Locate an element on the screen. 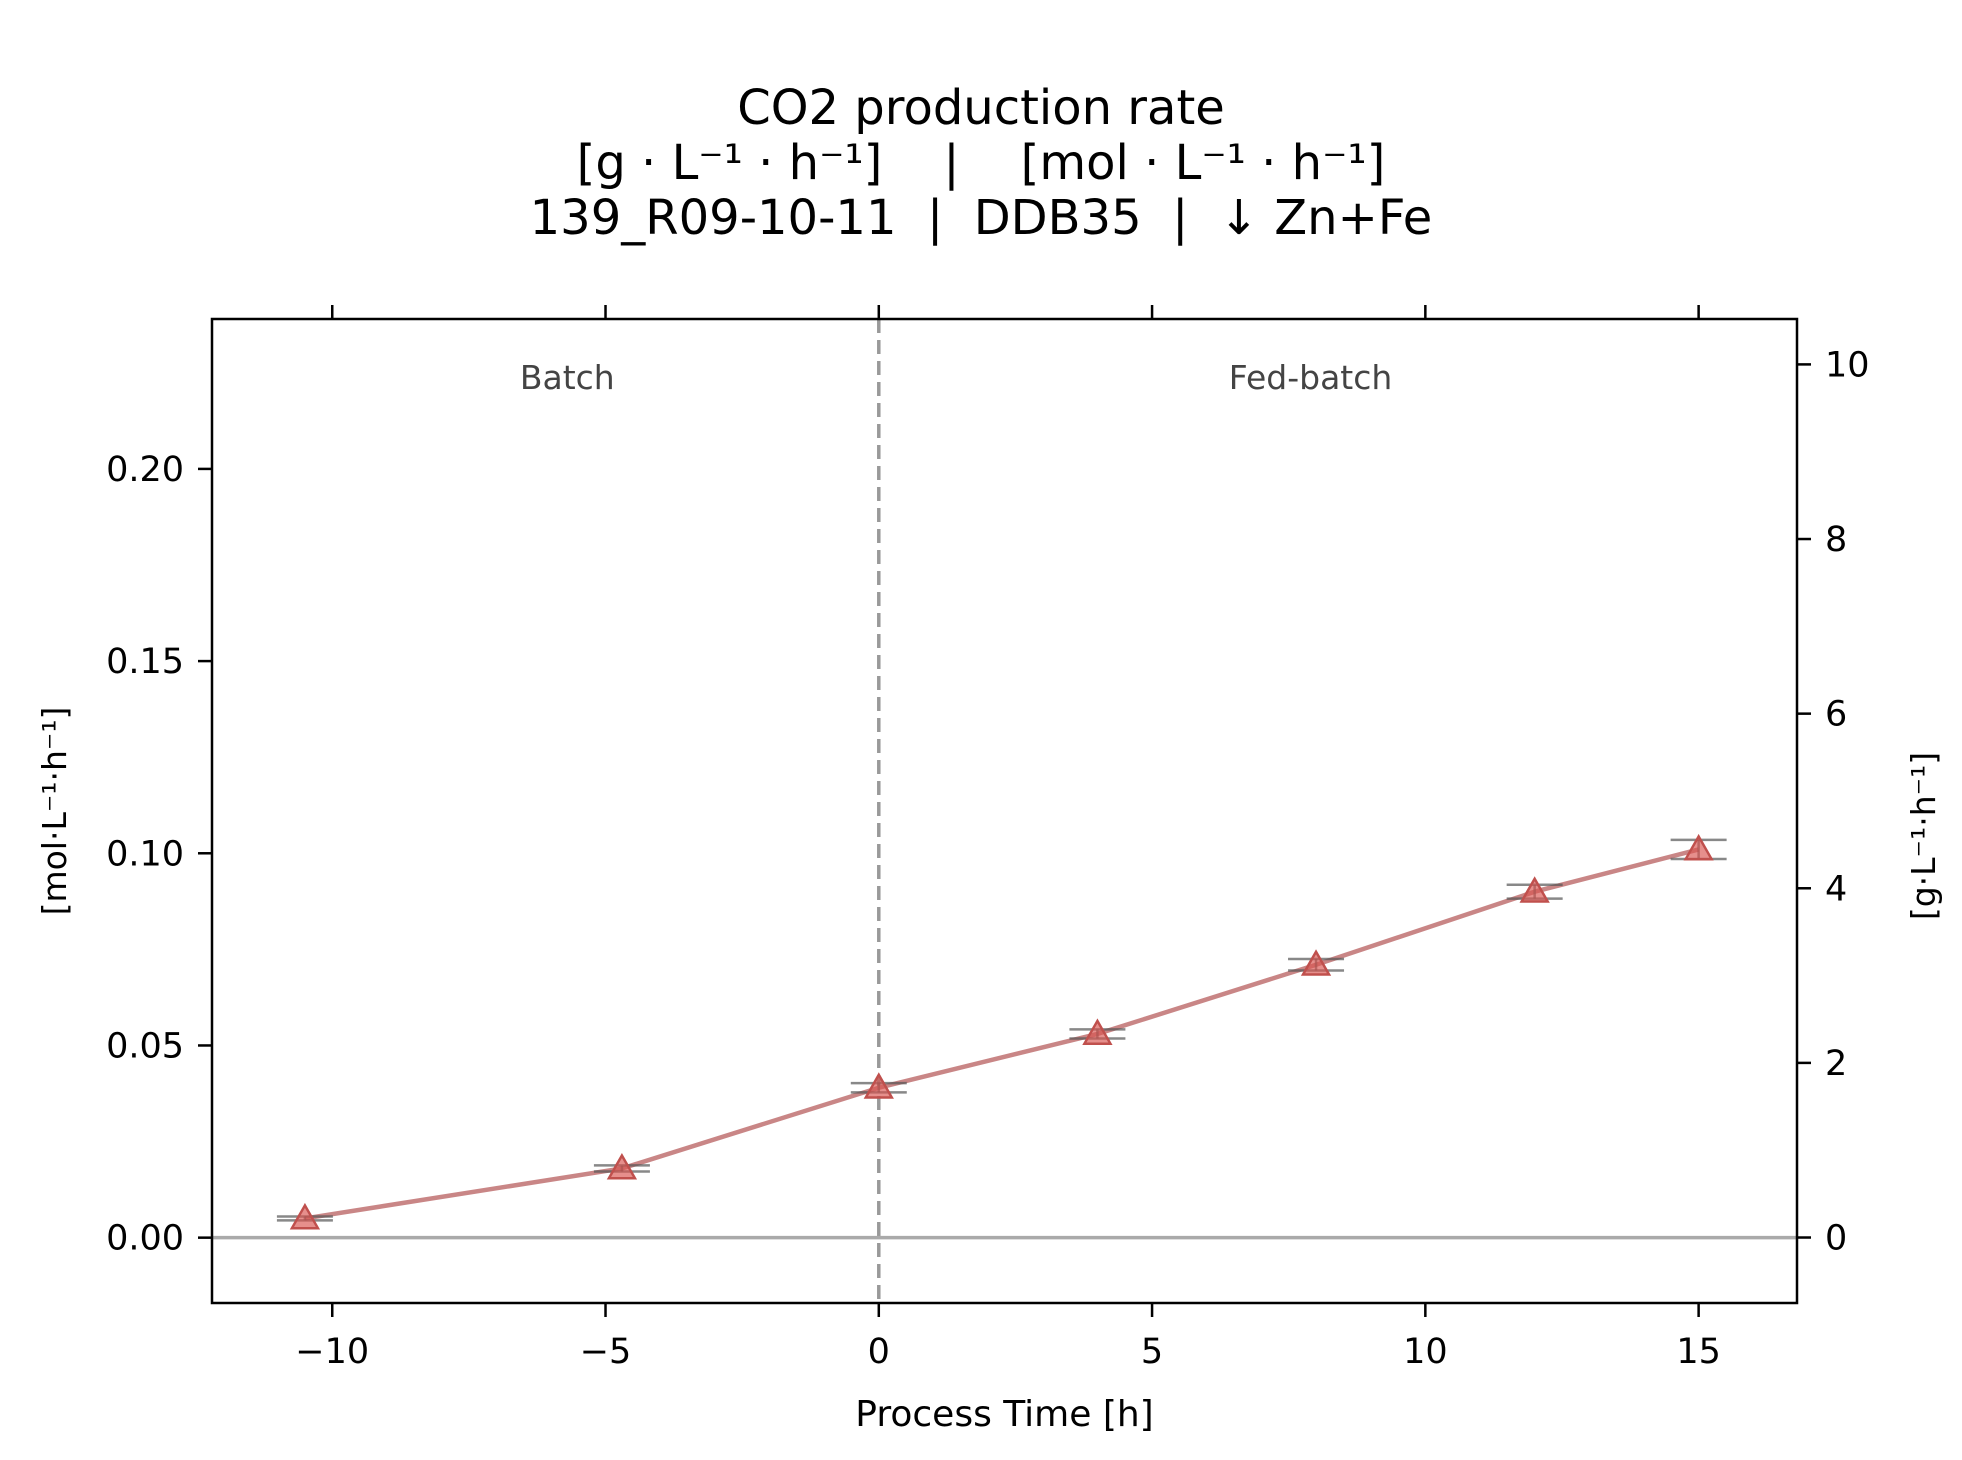  chart-title-line-2: [g · L⁻¹ · h⁻¹] | [mol · L⁻¹ · h⁻¹] is located at coordinates (981, 163).